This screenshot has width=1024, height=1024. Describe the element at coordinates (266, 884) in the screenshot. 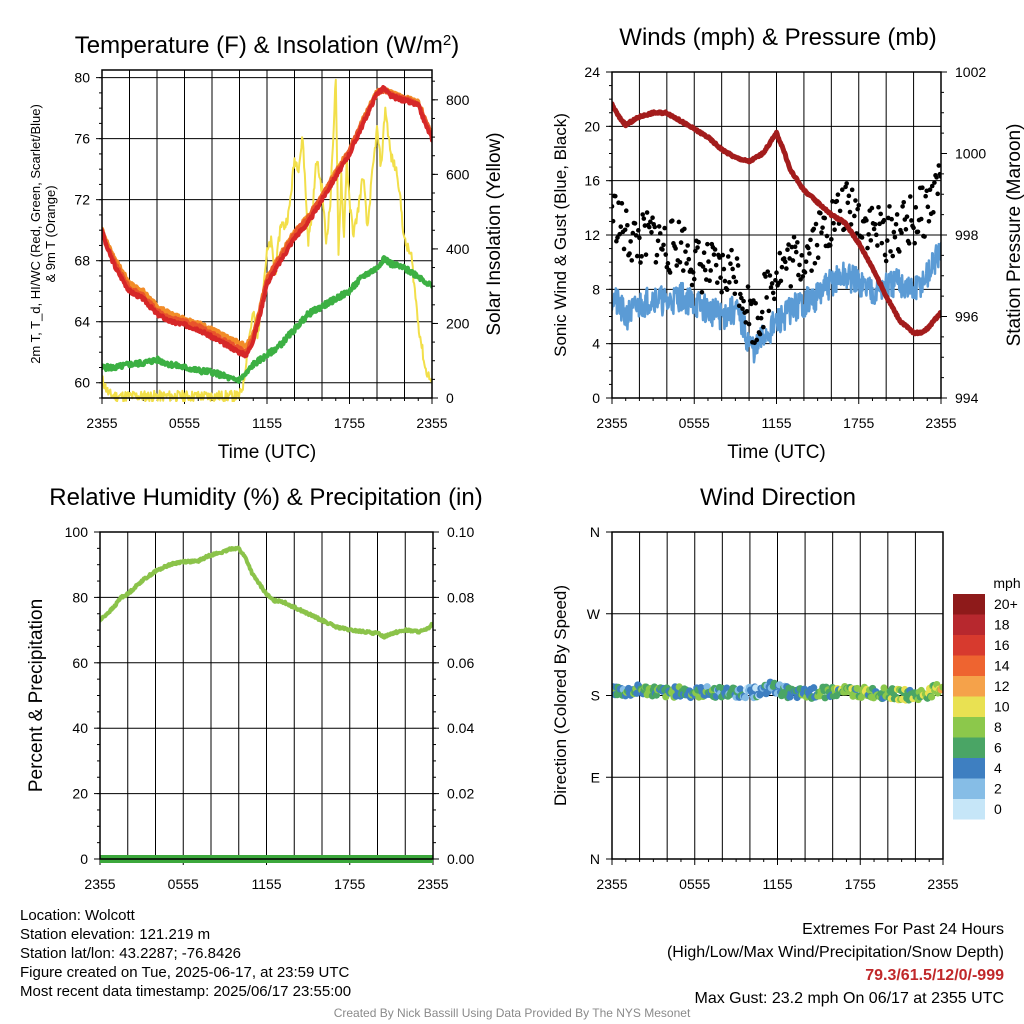

I see `x-tick-label: 1155` at that location.